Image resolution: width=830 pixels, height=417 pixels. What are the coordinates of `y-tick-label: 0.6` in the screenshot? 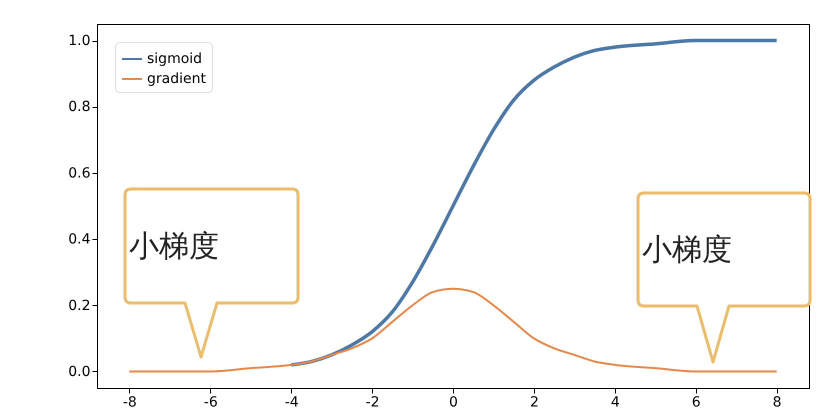 It's located at (79, 173).